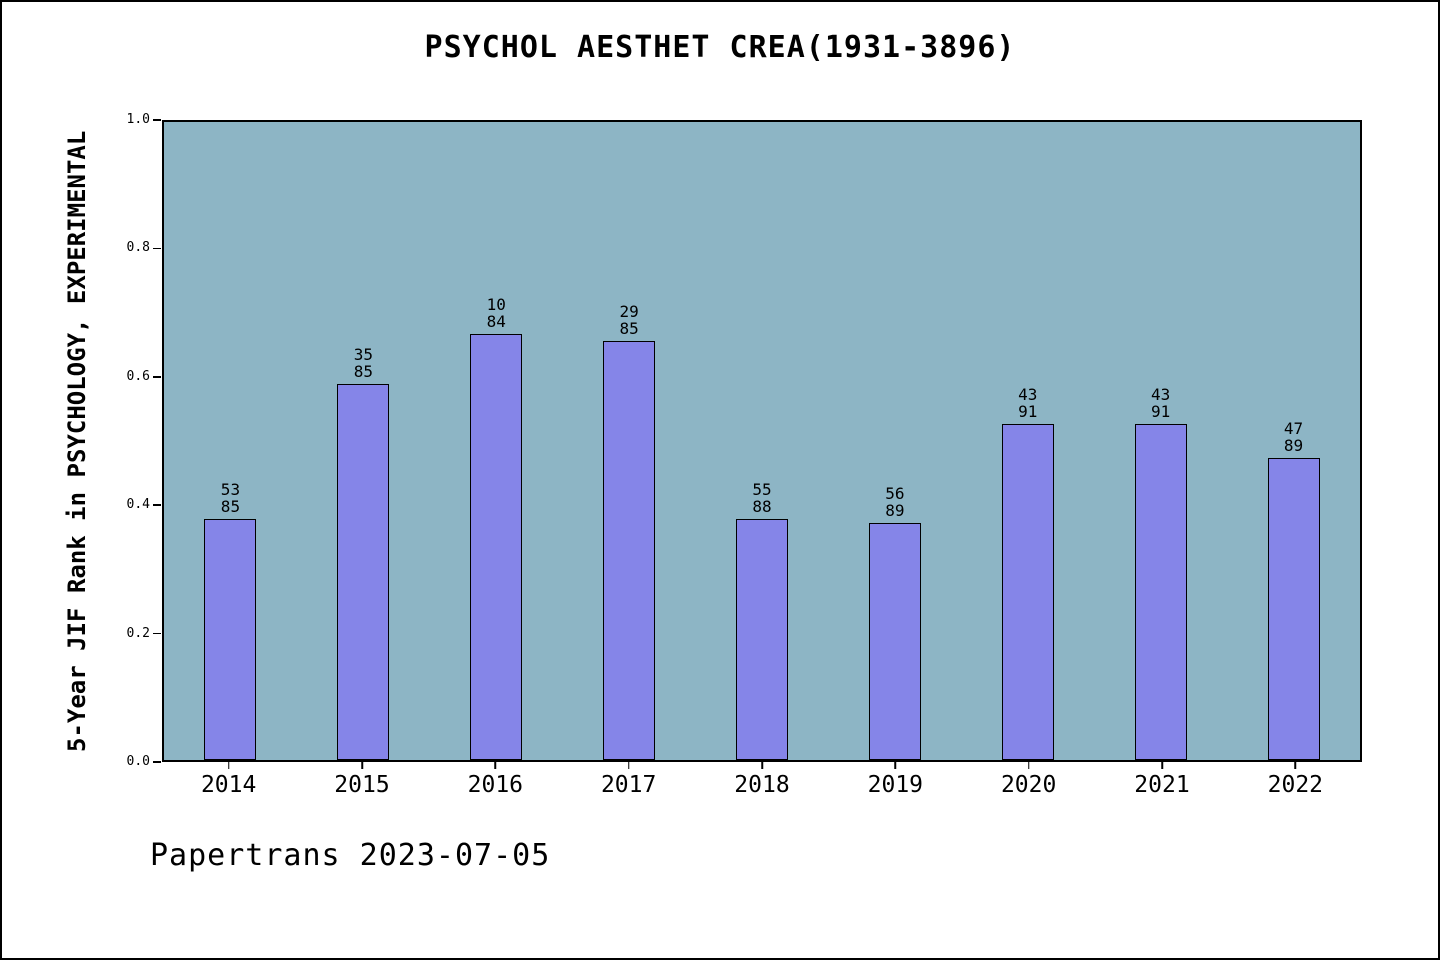 Image resolution: width=1440 pixels, height=960 pixels. What do you see at coordinates (138, 761) in the screenshot?
I see `y-tick-label: 0.0` at bounding box center [138, 761].